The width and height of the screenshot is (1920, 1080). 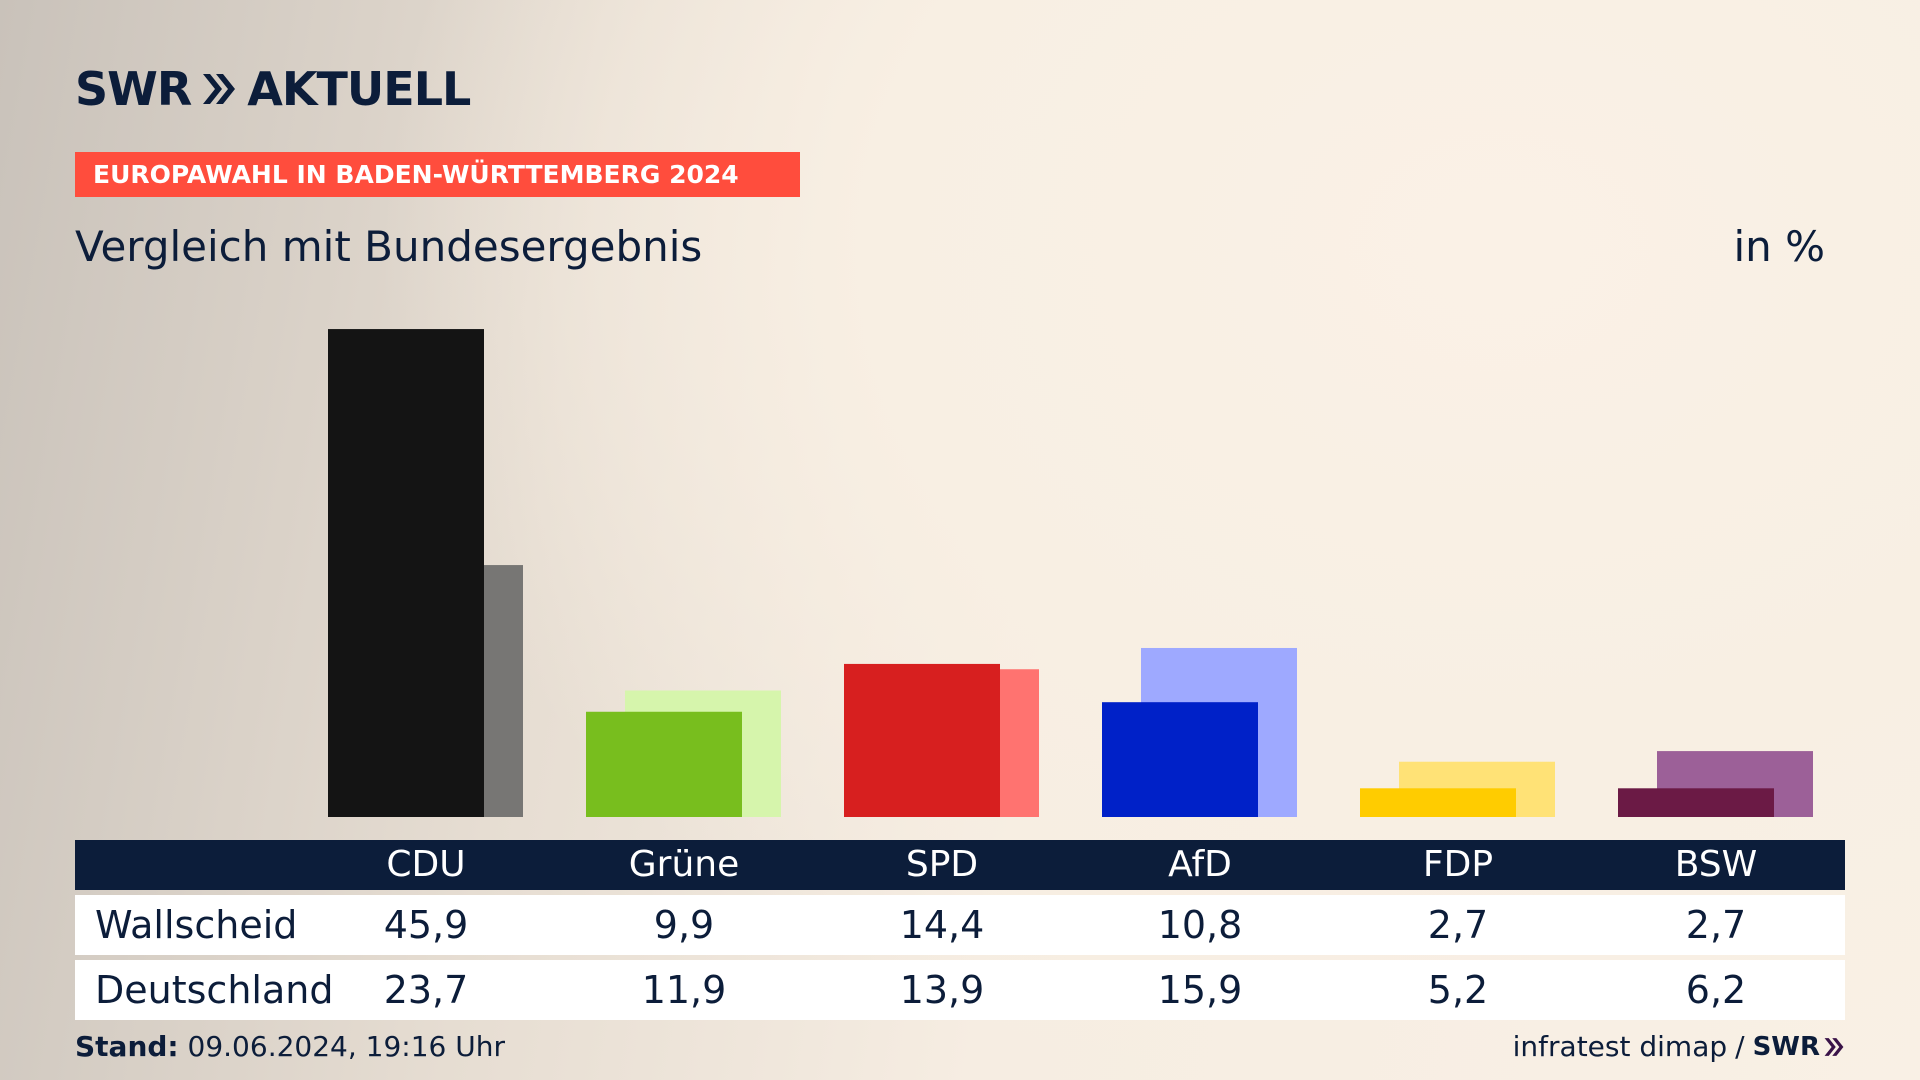 I want to click on stand-value: 09.06.2024, 19:16 Uhr, so click(x=346, y=1046).